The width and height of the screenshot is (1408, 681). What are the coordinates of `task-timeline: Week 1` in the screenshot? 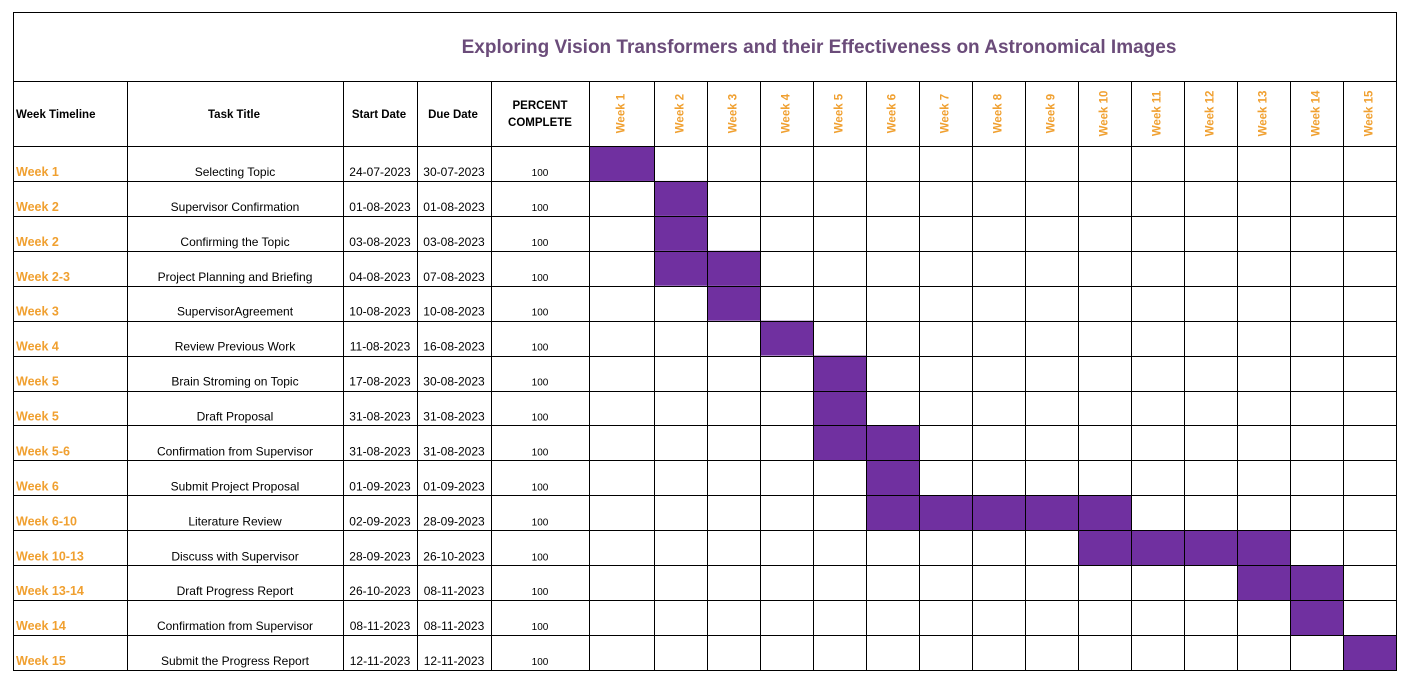 It's located at (37, 172).